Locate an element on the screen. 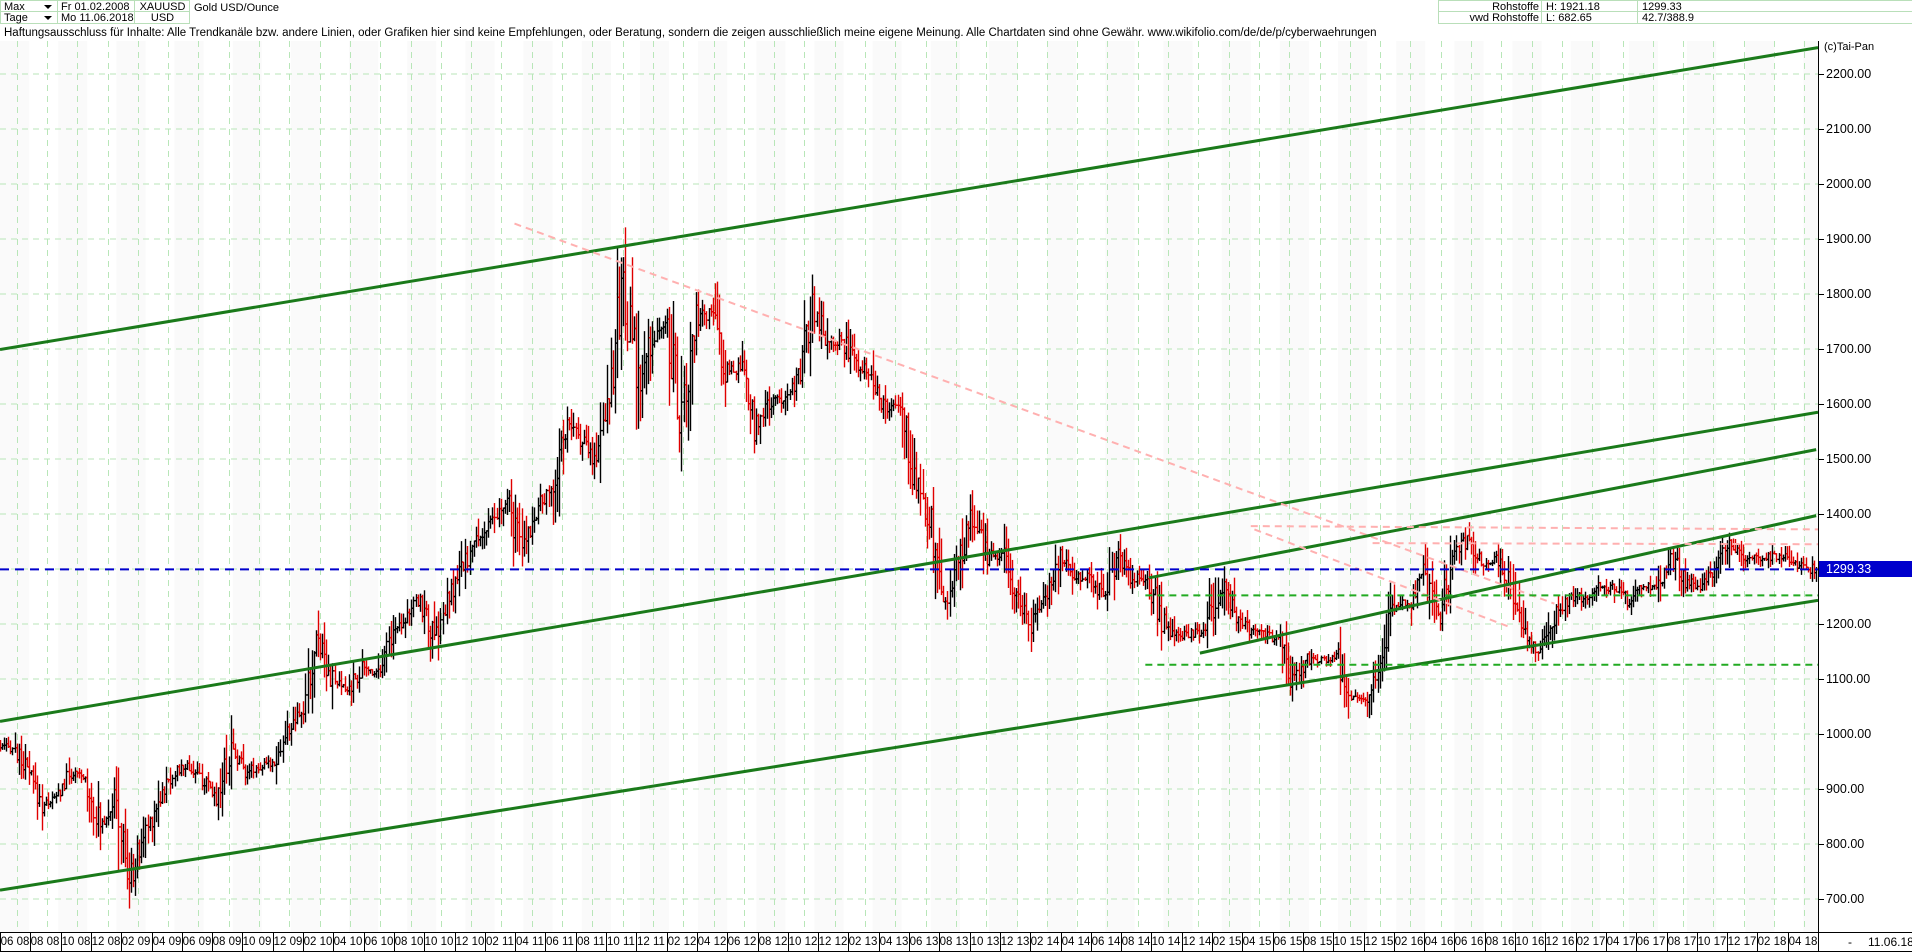 The width and height of the screenshot is (1912, 952). date-tick-label: 10 11 is located at coordinates (621, 942).